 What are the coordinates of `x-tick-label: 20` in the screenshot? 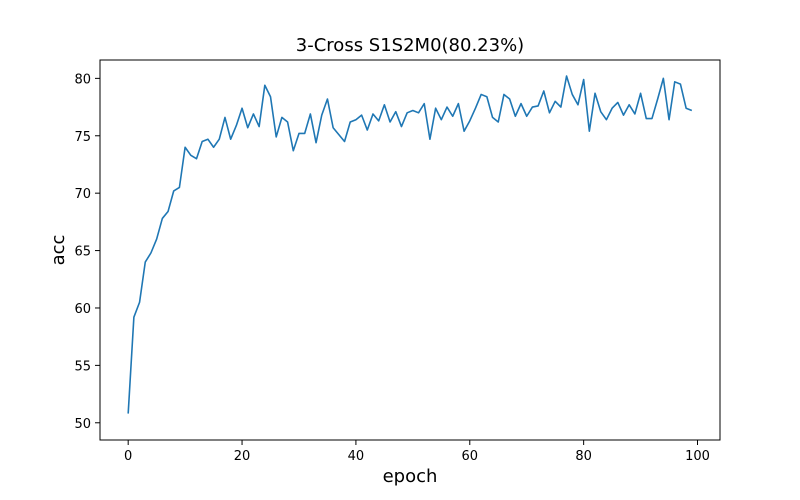 It's located at (242, 456).